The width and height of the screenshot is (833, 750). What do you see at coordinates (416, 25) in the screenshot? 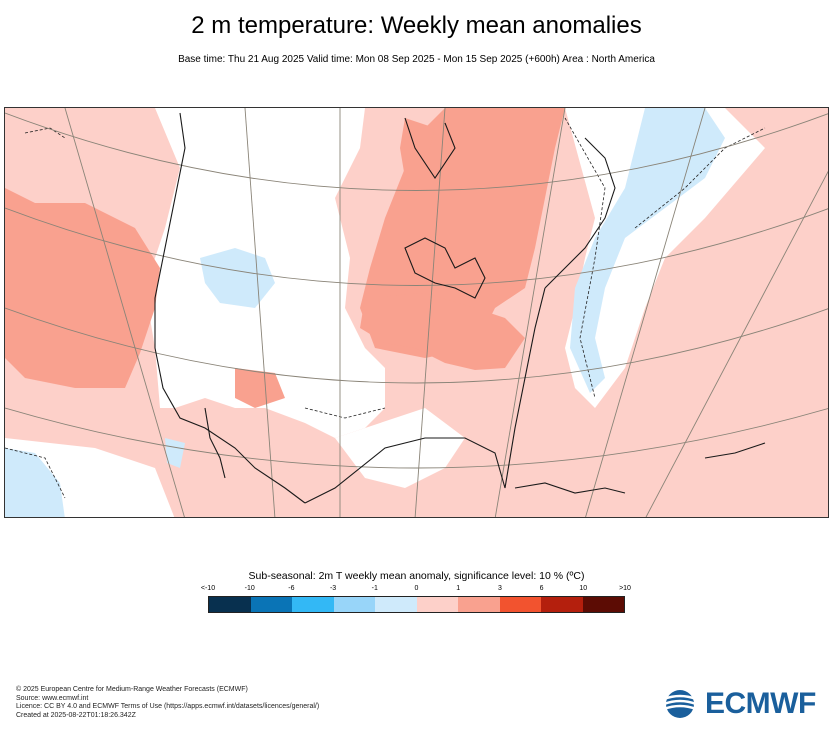
I see `map-title: 2 m temperature: Weekly mean anomalies` at bounding box center [416, 25].